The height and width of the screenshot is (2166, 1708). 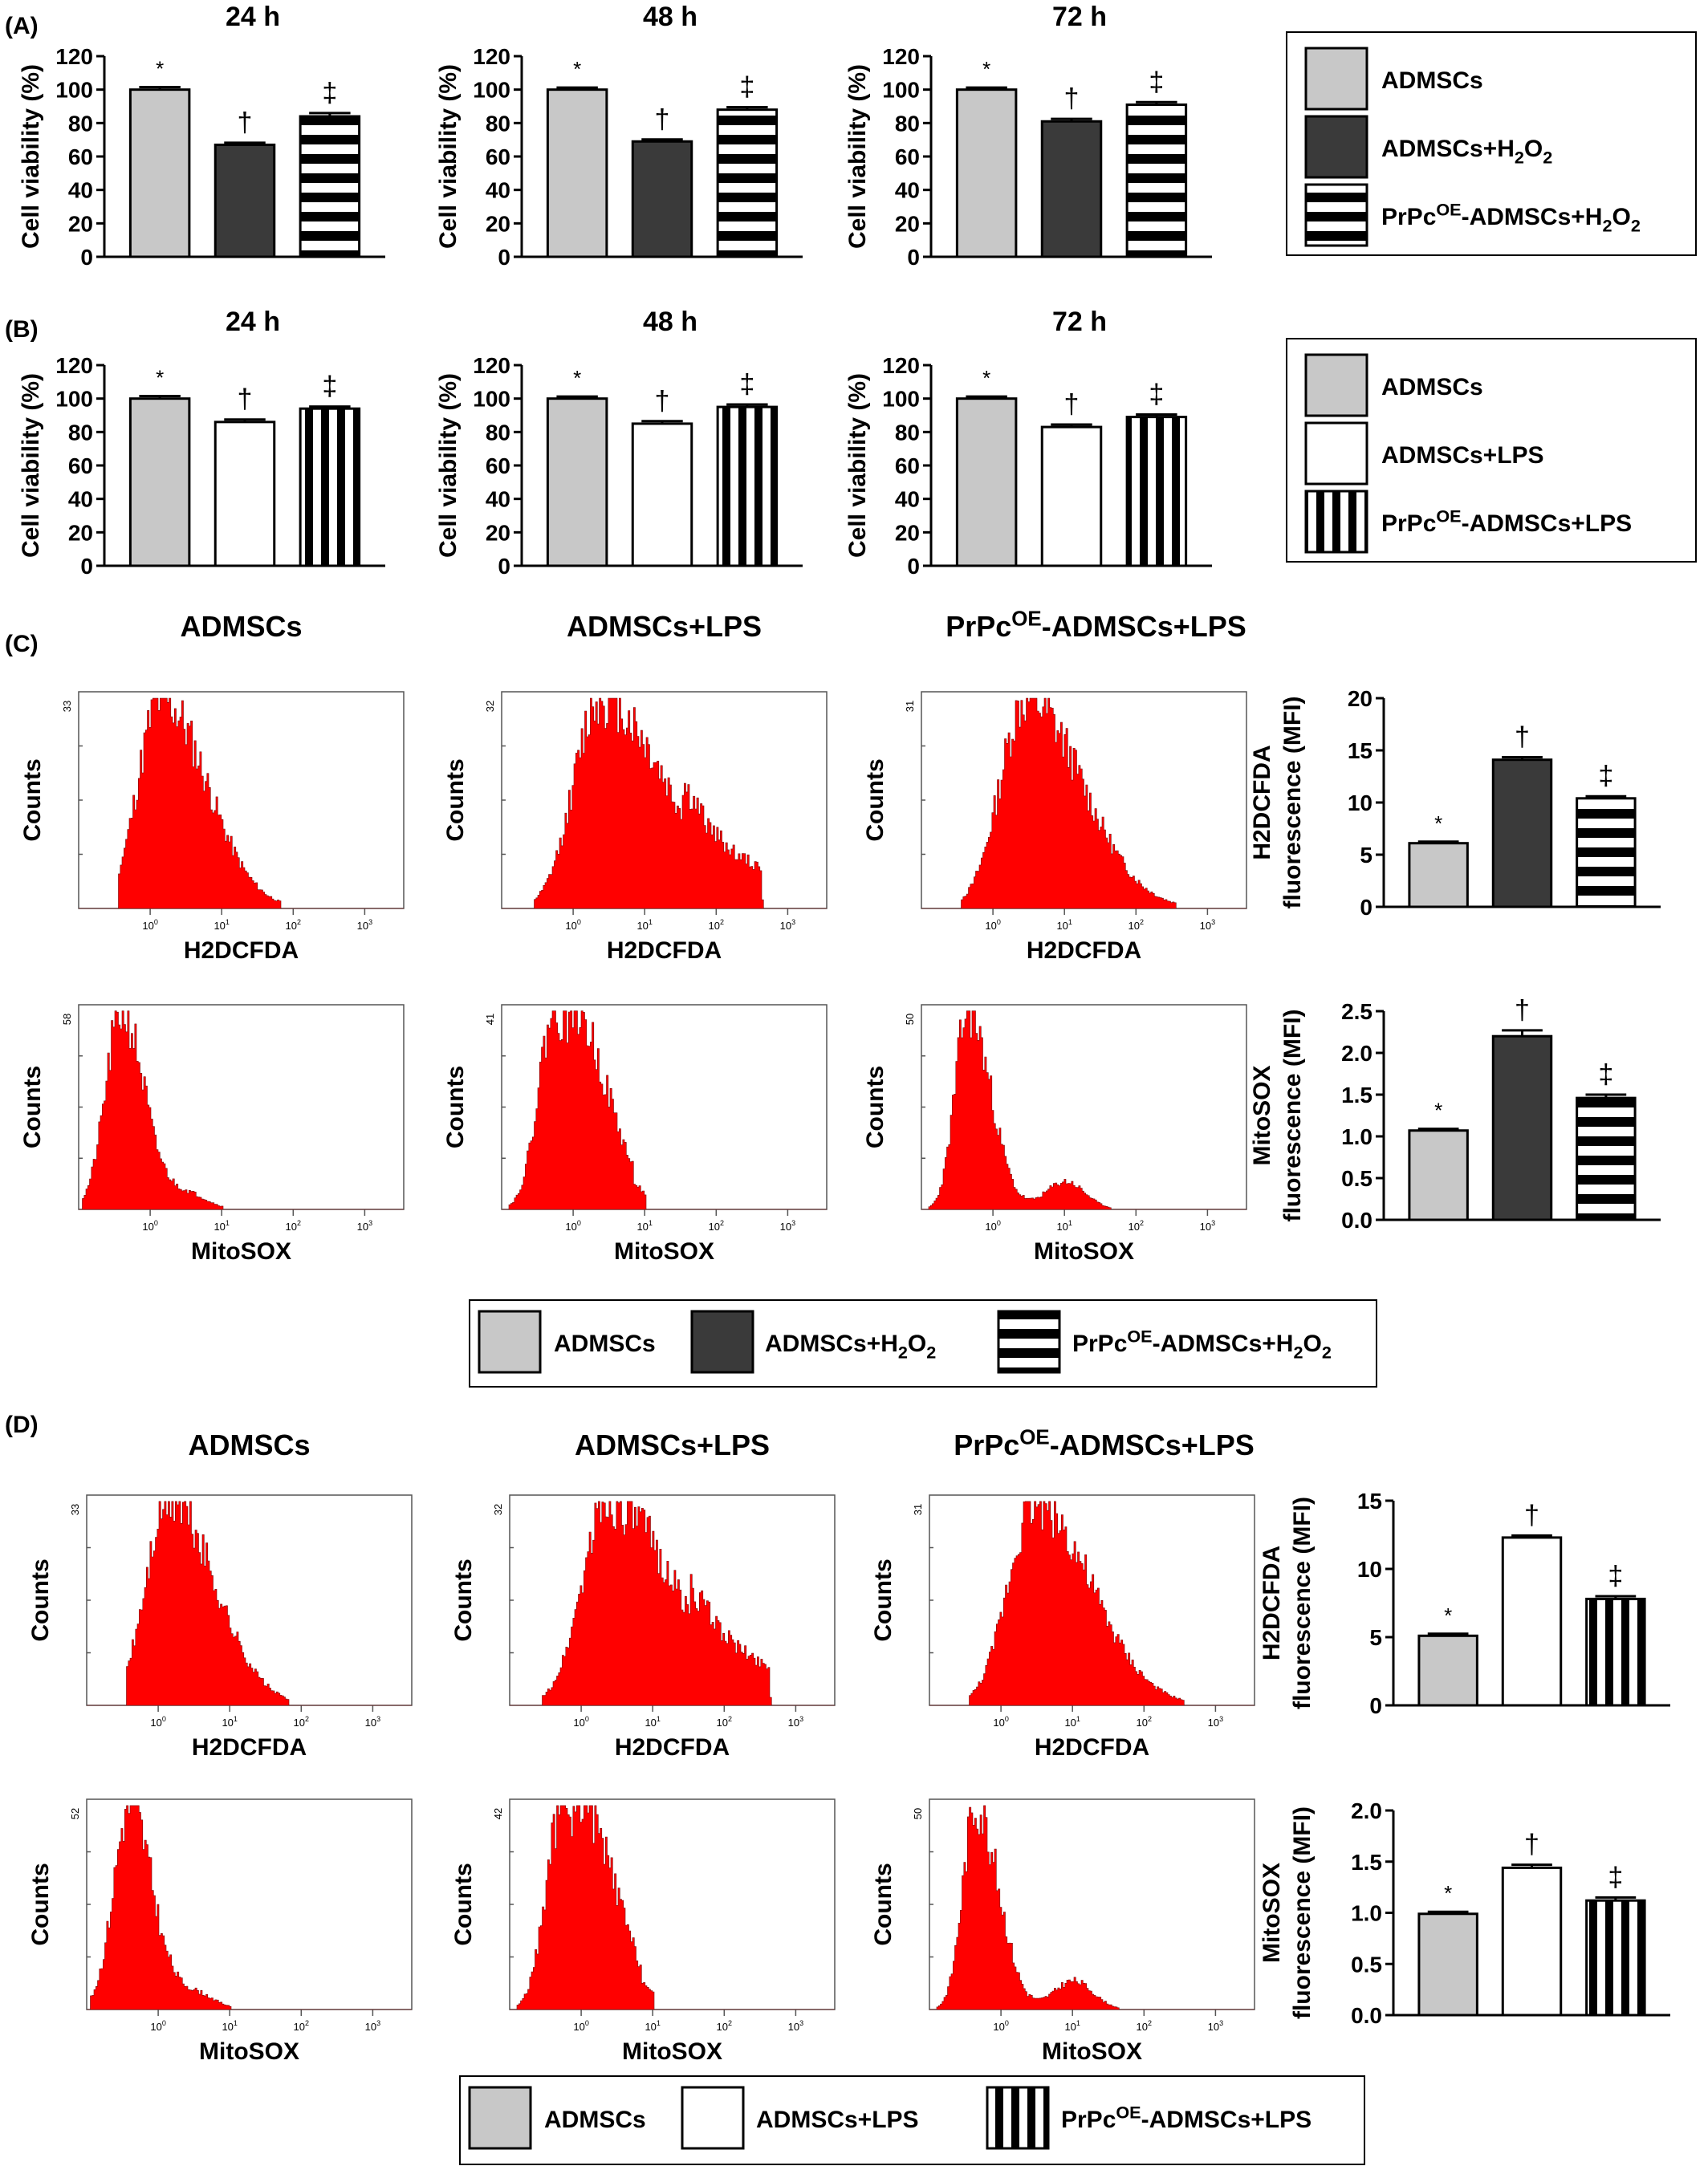 What do you see at coordinates (1202, 1345) in the screenshot?
I see `legend-label: PrPcOE-ADMSCs+H2O2` at bounding box center [1202, 1345].